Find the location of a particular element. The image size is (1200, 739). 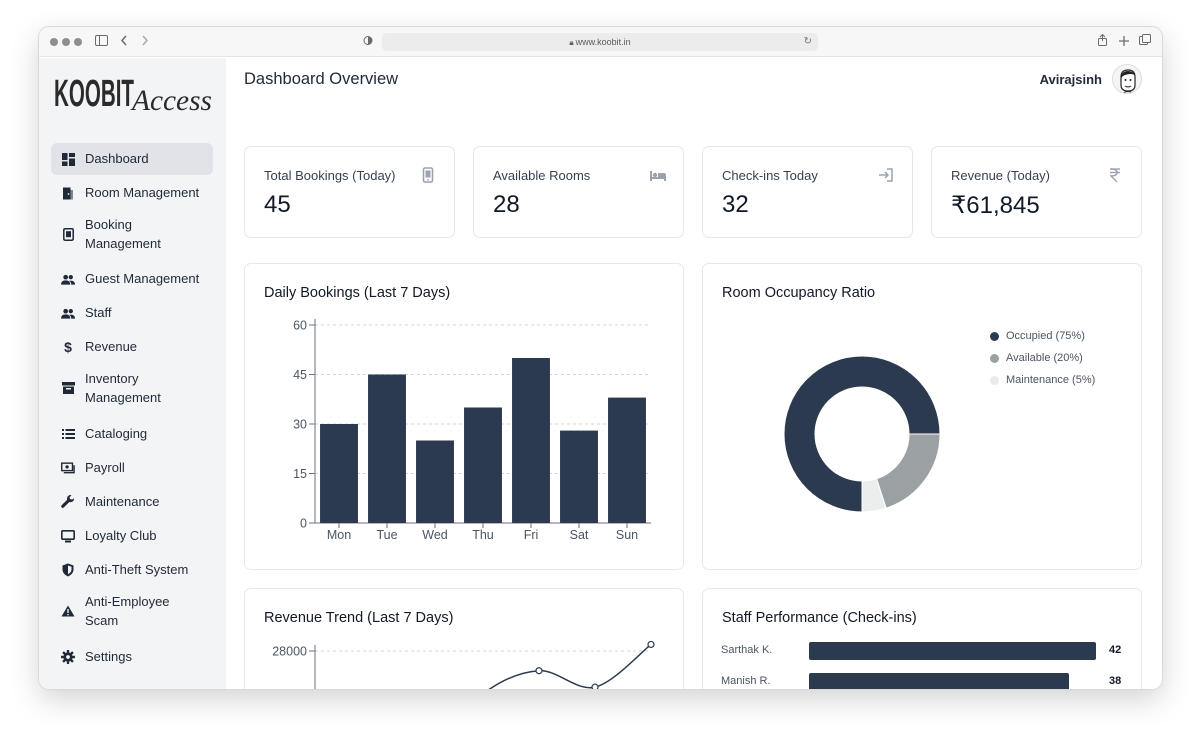

sidebar-item-anti-employee-scam: Anti-Employee Scam is located at coordinates (132, 611).